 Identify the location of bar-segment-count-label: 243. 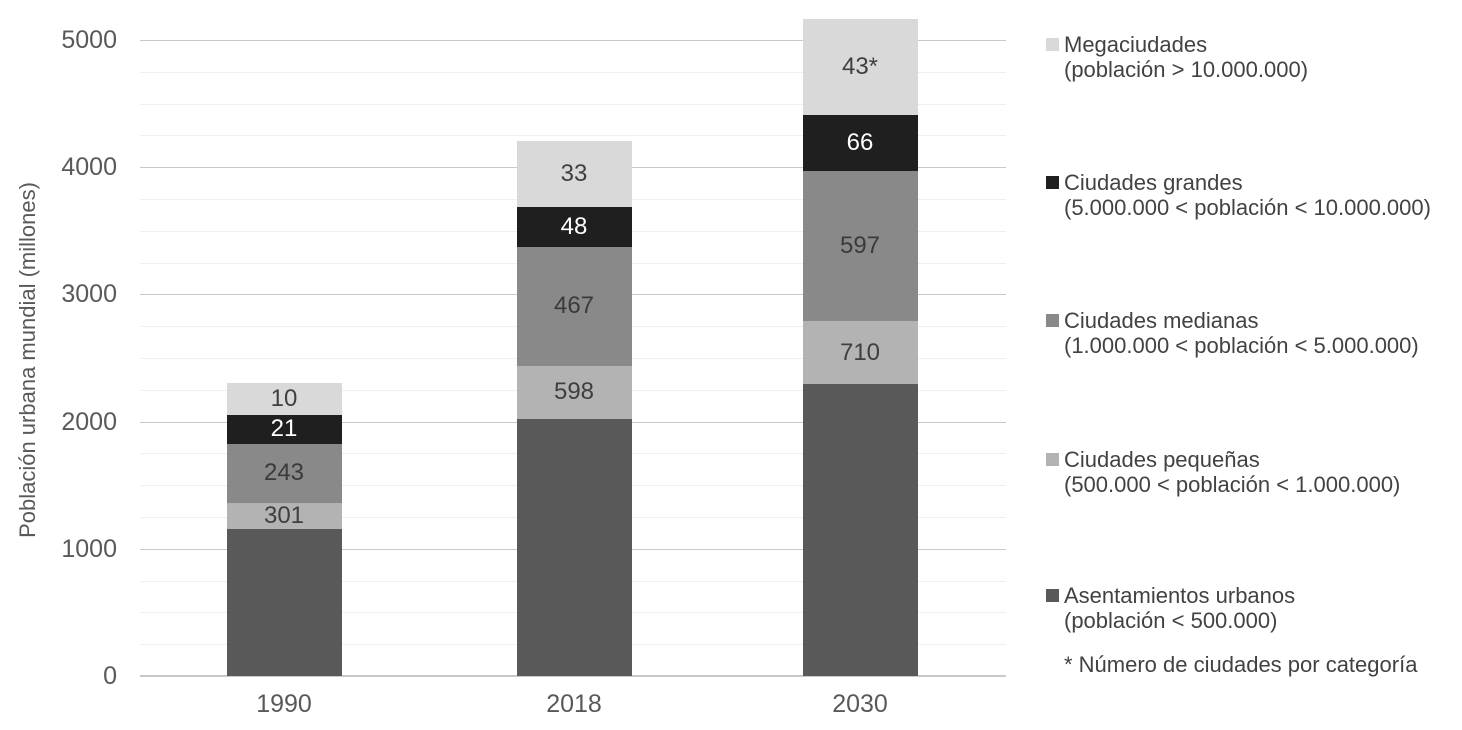
(284, 473).